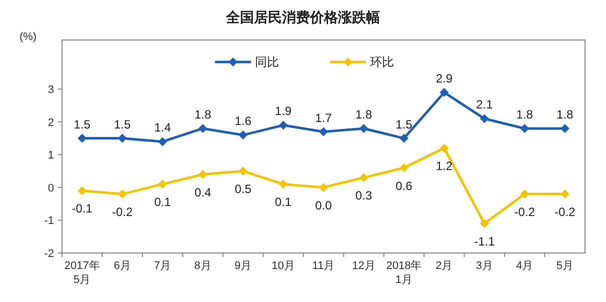 The width and height of the screenshot is (606, 302). What do you see at coordinates (203, 266) in the screenshot?
I see `x-tick-label: 8月` at bounding box center [203, 266].